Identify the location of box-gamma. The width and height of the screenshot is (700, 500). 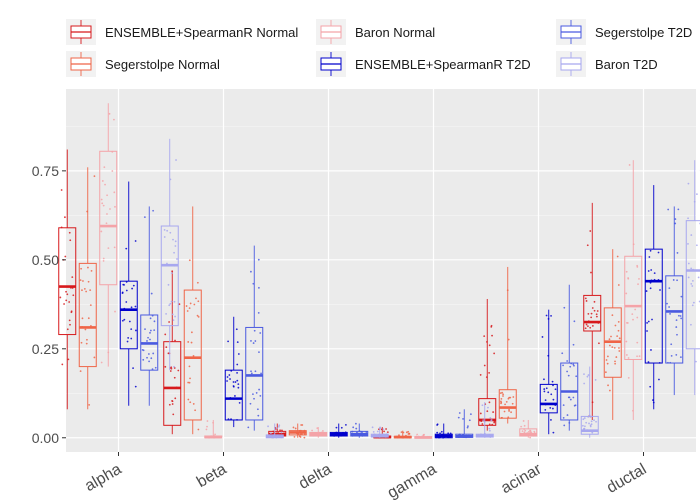
(464, 424).